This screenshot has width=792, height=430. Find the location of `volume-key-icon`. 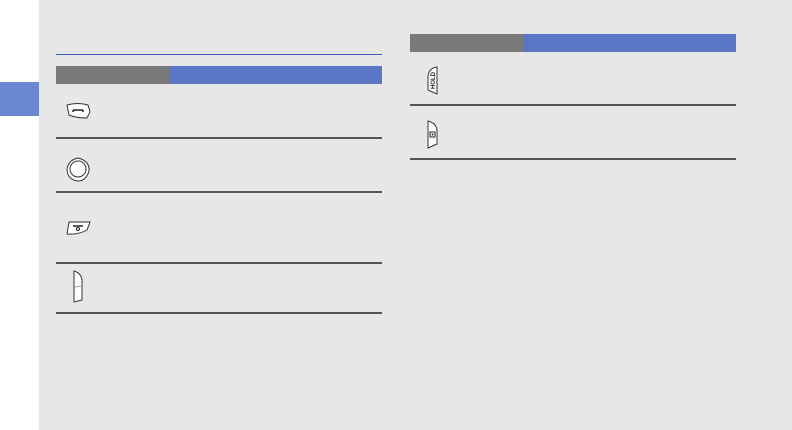

volume-key-icon is located at coordinates (78, 286).